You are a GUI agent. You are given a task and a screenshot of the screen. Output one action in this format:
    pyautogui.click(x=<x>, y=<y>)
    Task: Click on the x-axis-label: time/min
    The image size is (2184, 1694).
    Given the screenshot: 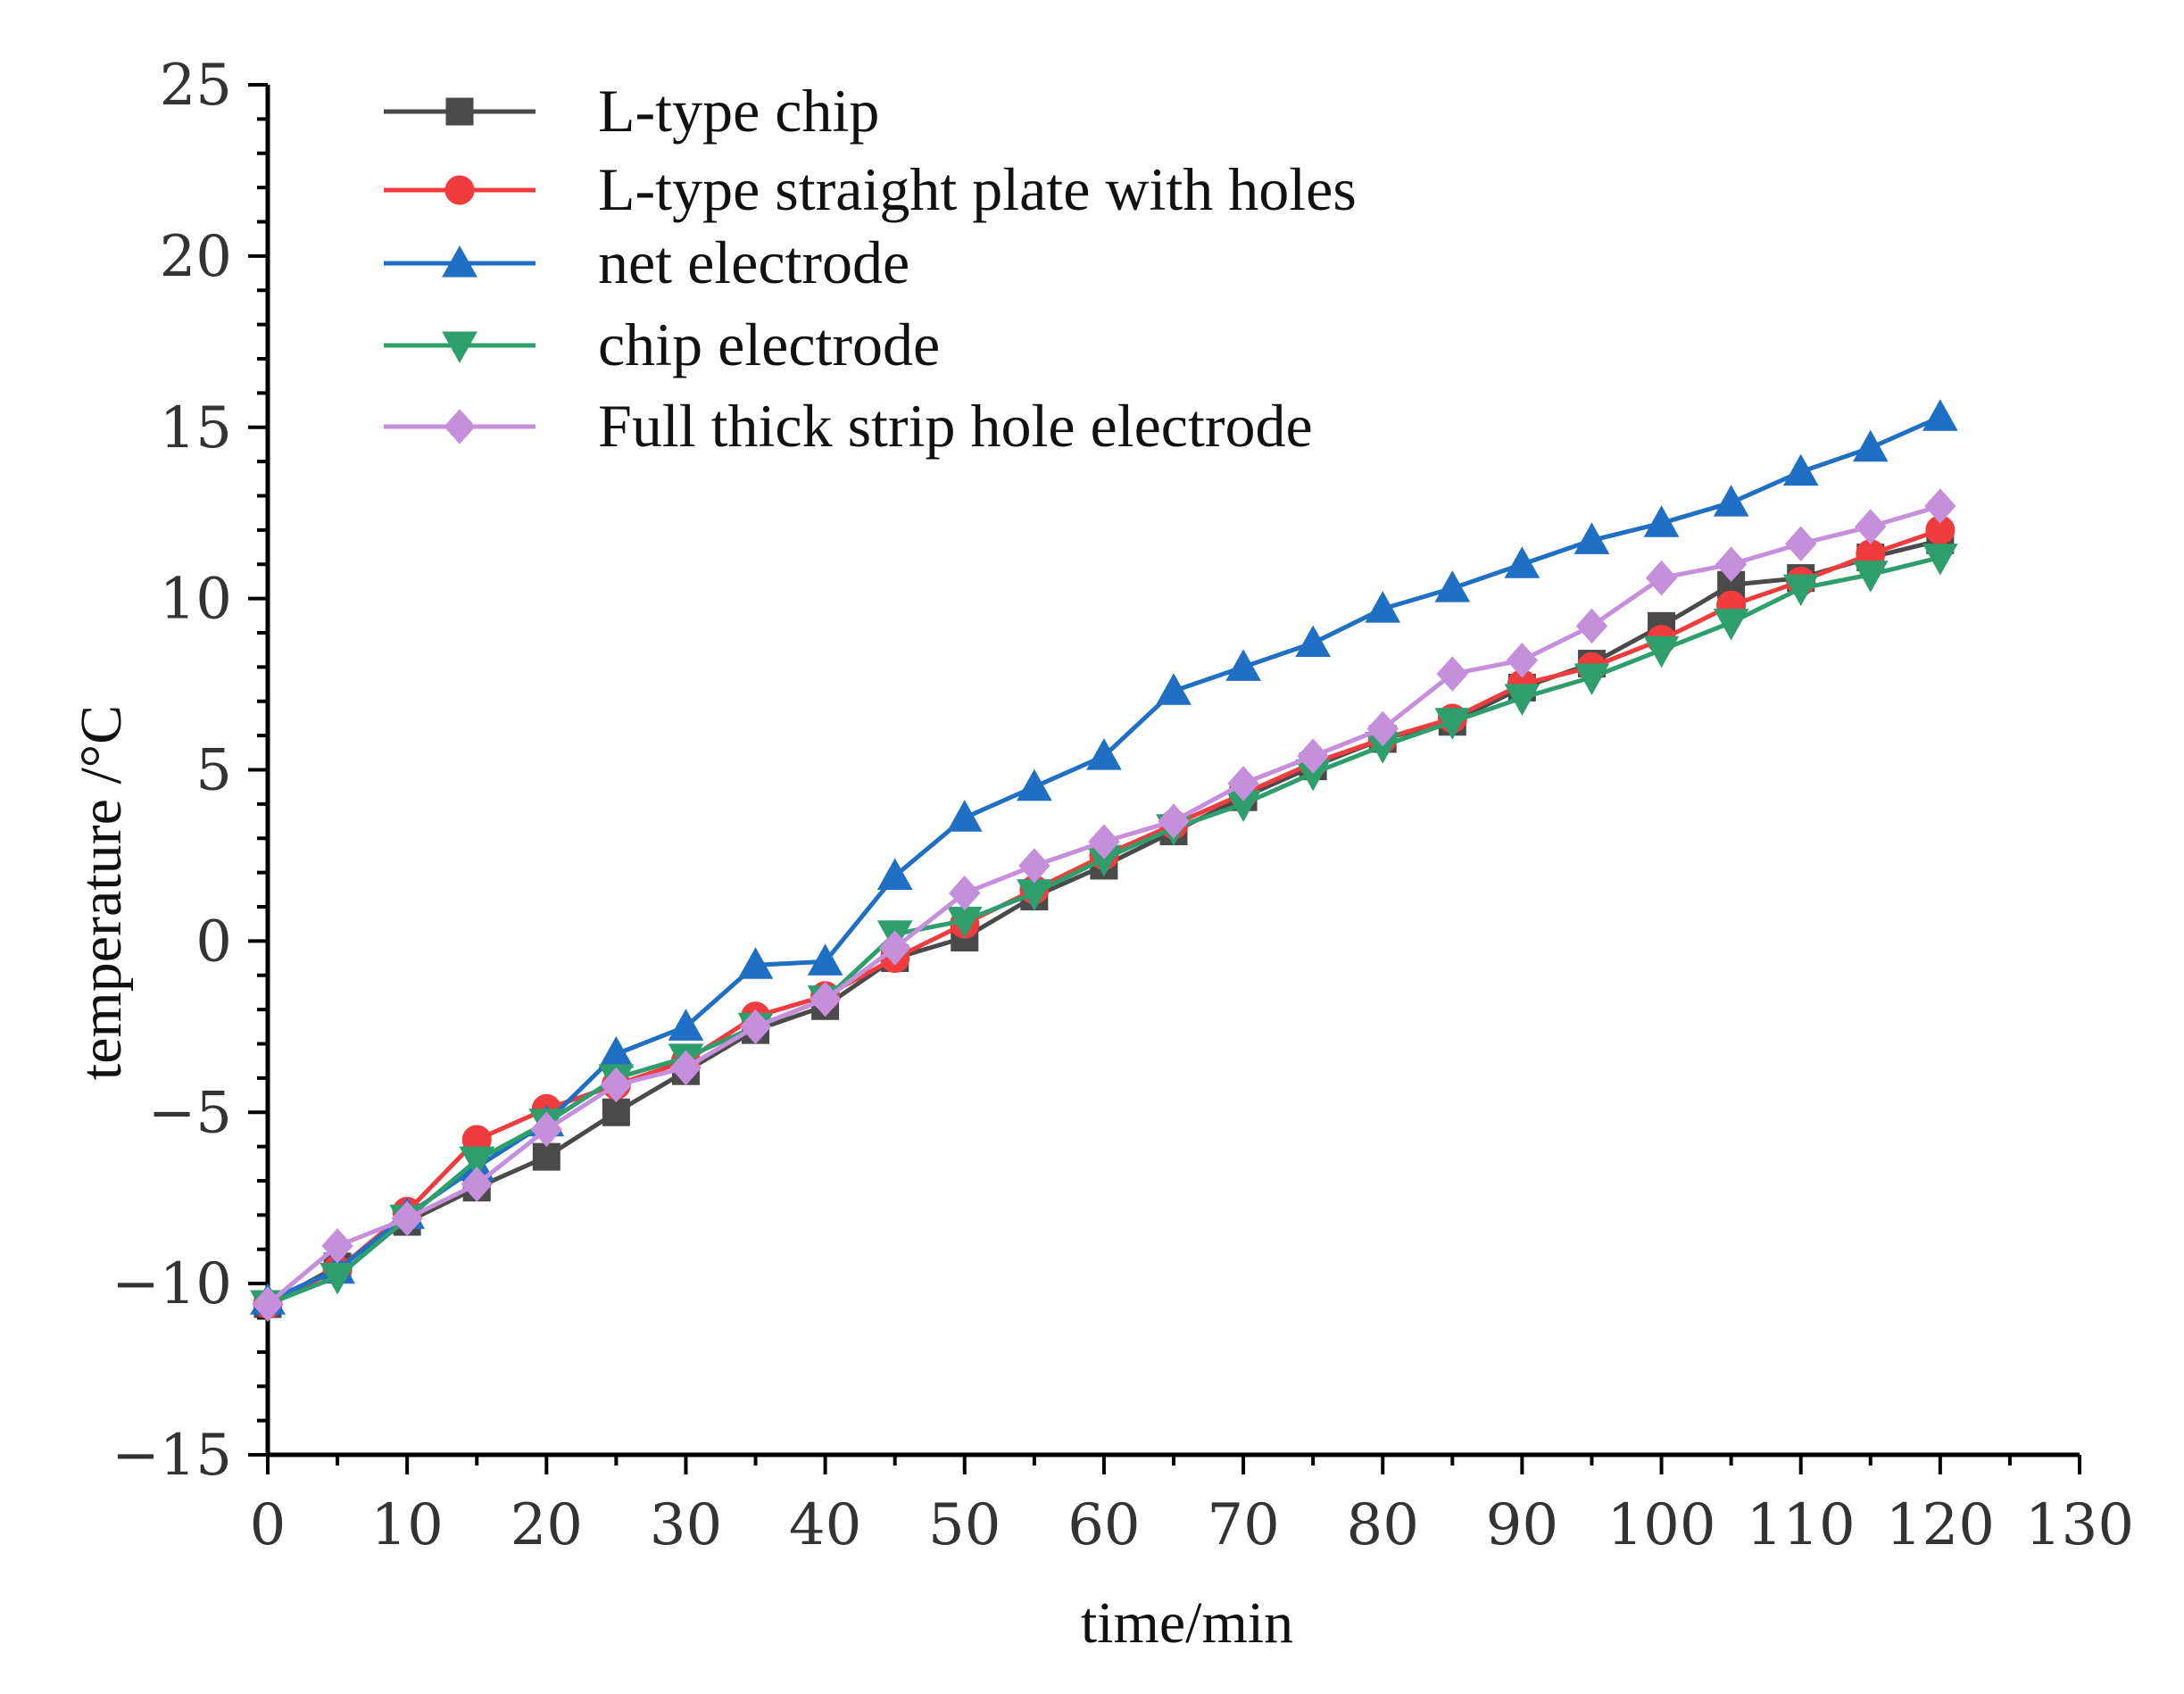 What is the action you would take?
    pyautogui.click(x=1187, y=1623)
    